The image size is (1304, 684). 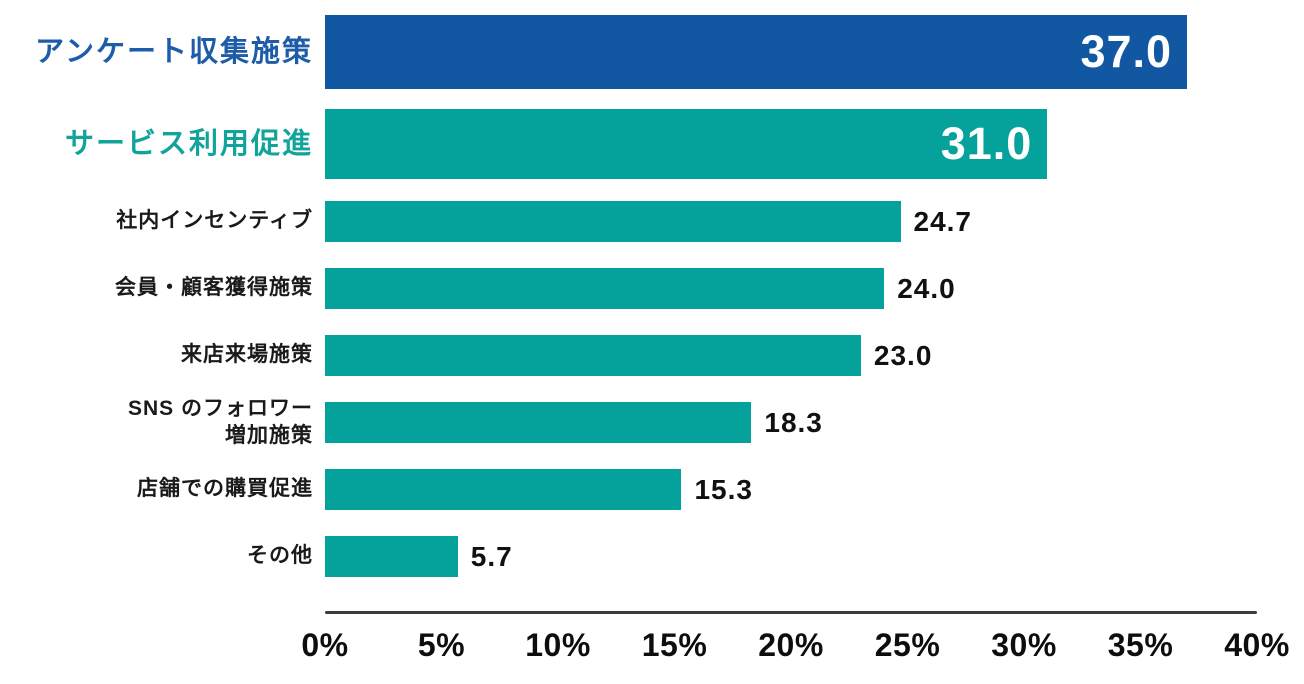 I want to click on bar-track: 24.0, so click(x=791, y=288).